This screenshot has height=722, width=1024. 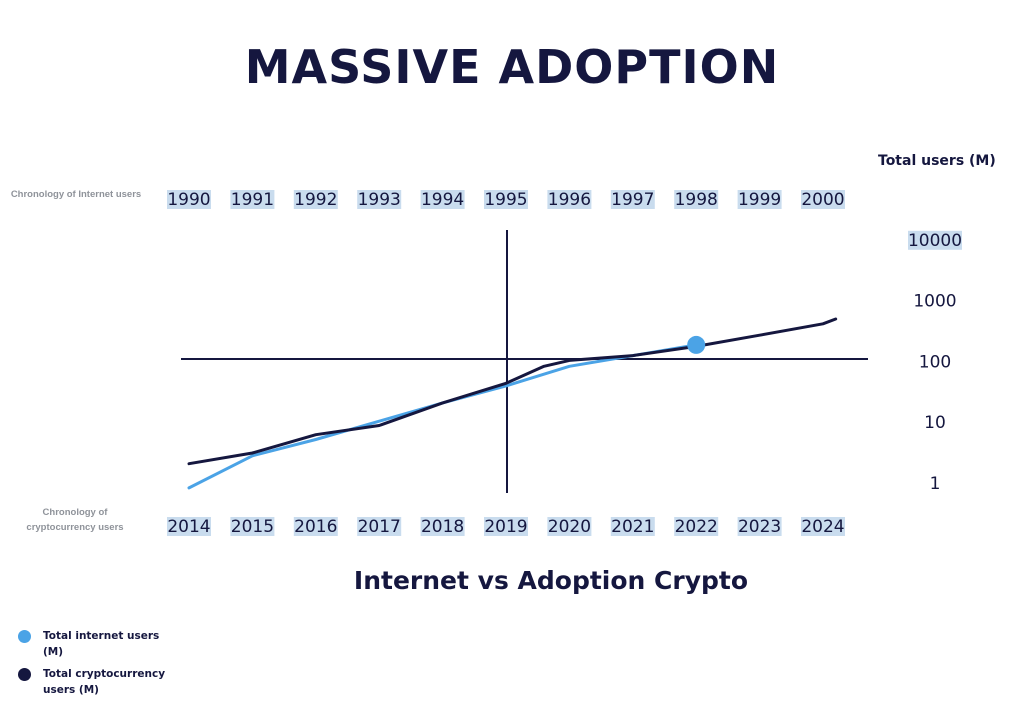 What do you see at coordinates (935, 423) in the screenshot?
I see `y-tick-10: 10` at bounding box center [935, 423].